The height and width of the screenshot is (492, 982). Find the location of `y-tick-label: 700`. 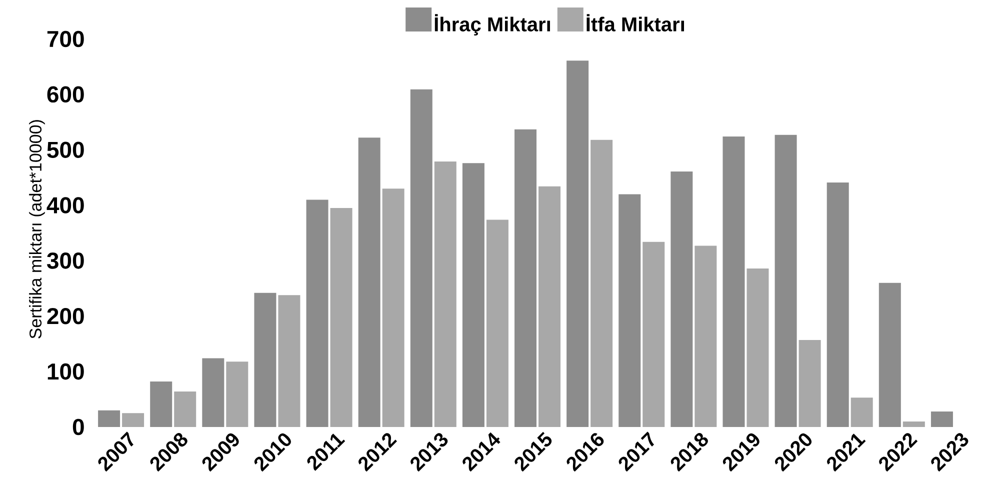

y-tick-label: 700 is located at coordinates (65, 39).